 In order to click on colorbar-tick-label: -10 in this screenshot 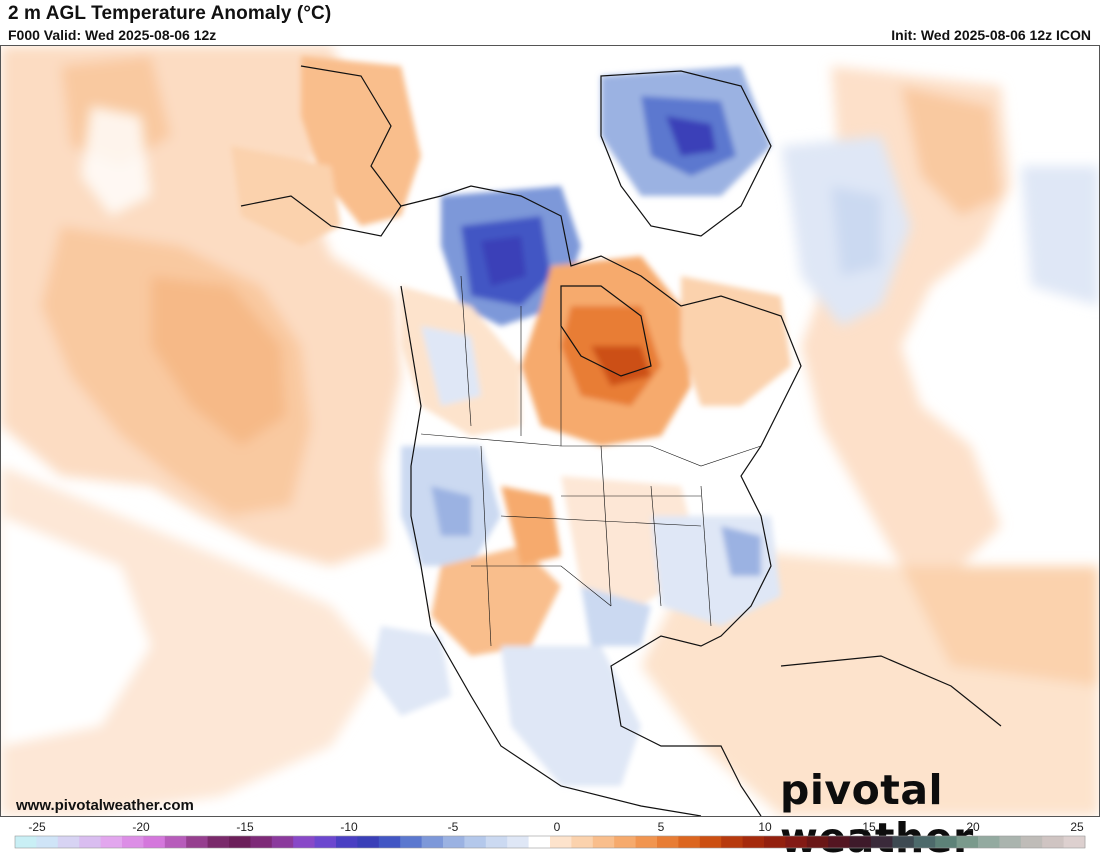, I will do `click(349, 827)`.